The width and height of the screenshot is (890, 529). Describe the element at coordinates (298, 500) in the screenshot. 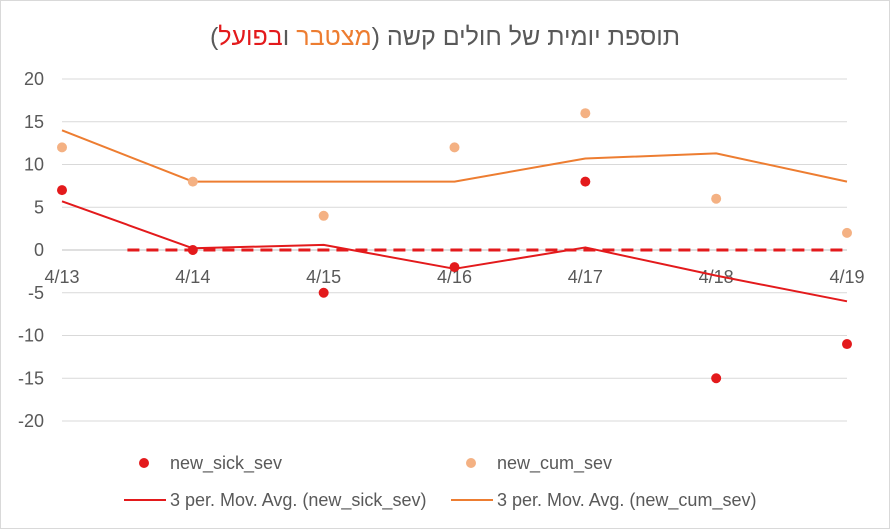

I see `legend-label: 3 per. Mov. Avg. (new_sick_sev)` at that location.